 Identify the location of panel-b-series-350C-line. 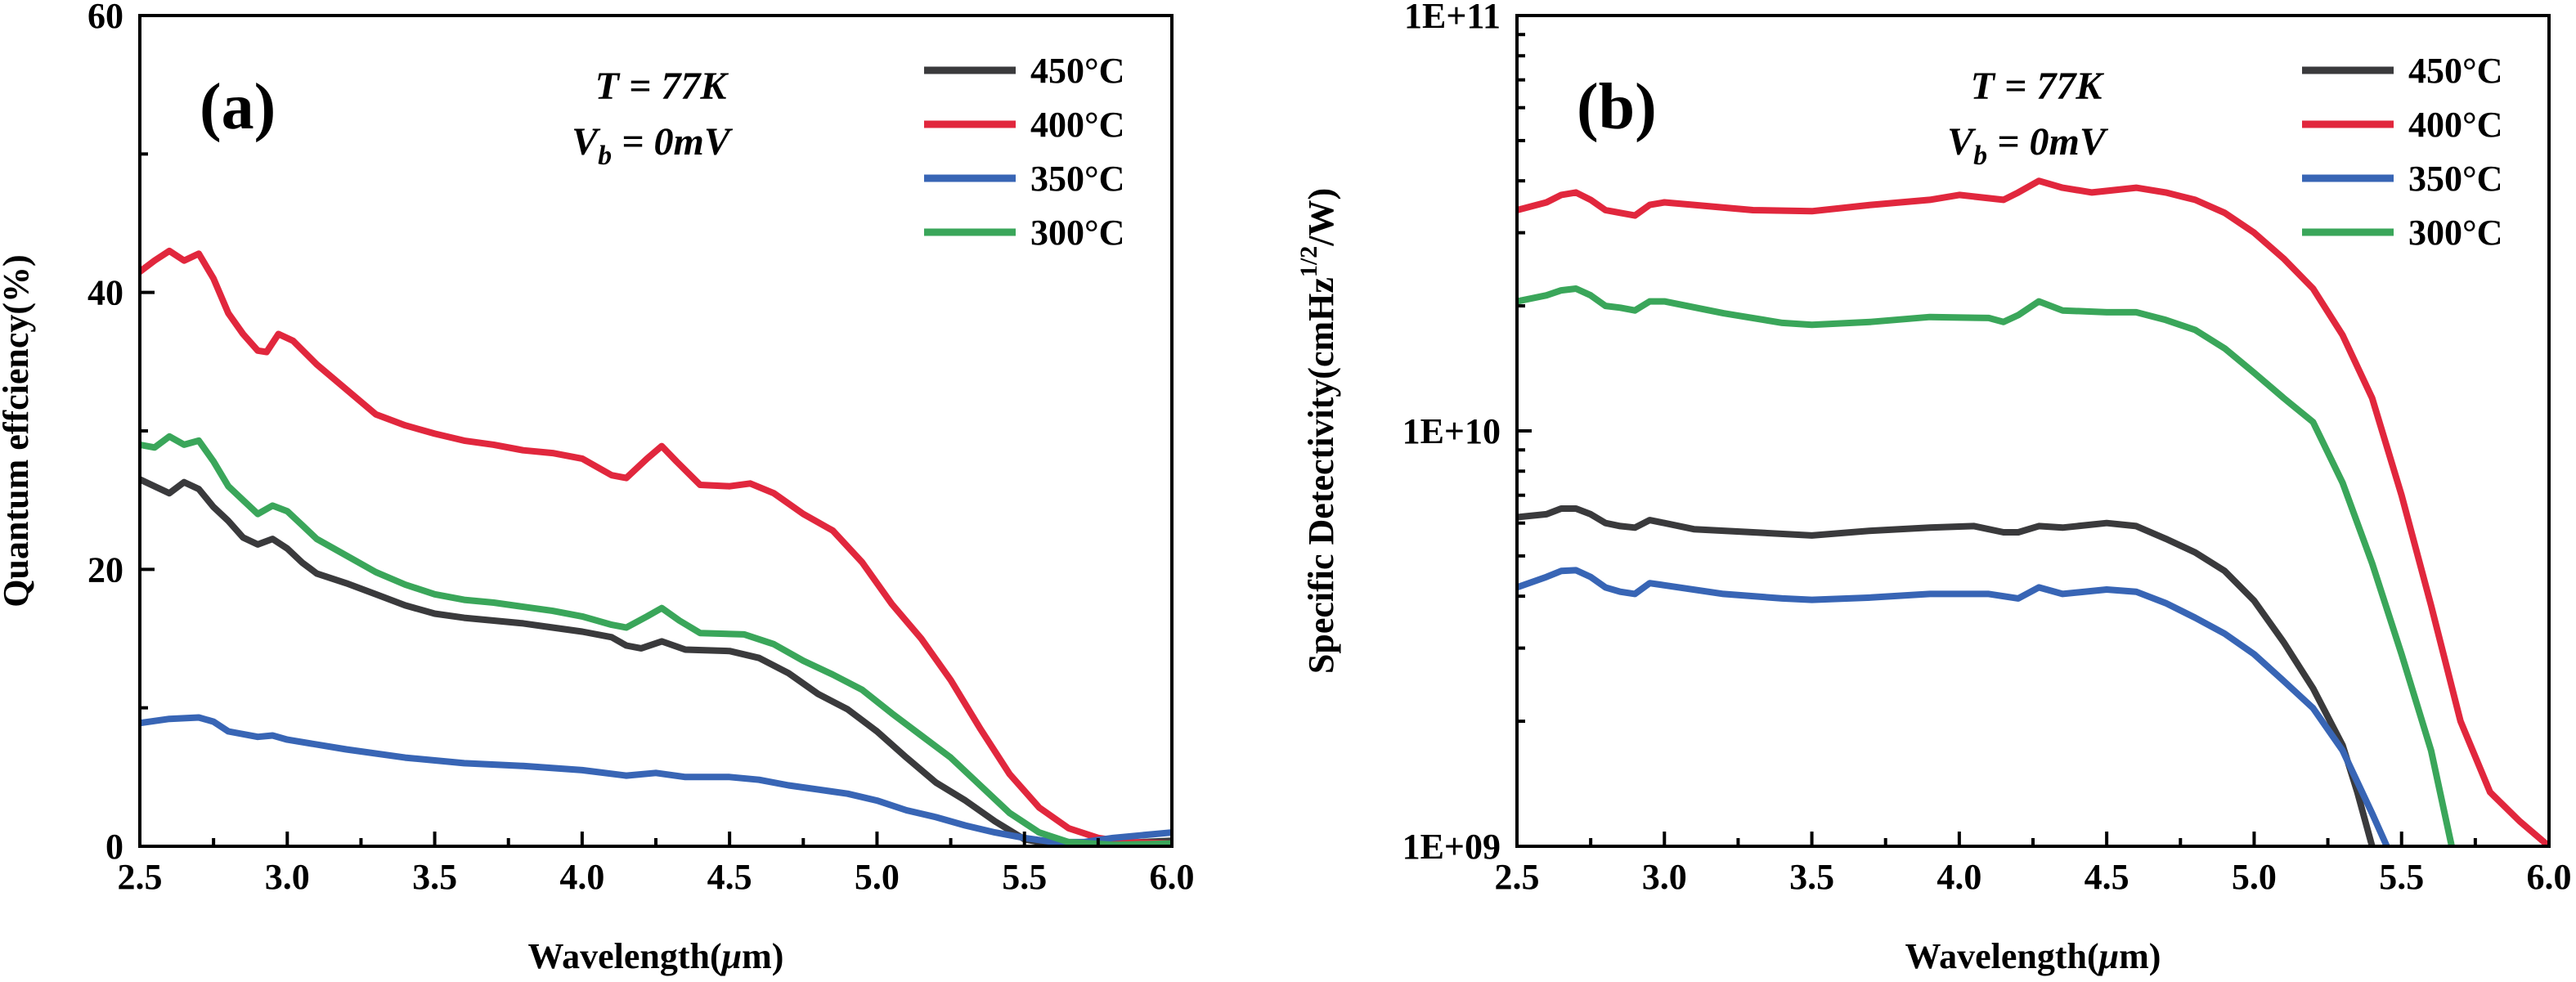
(1953, 706).